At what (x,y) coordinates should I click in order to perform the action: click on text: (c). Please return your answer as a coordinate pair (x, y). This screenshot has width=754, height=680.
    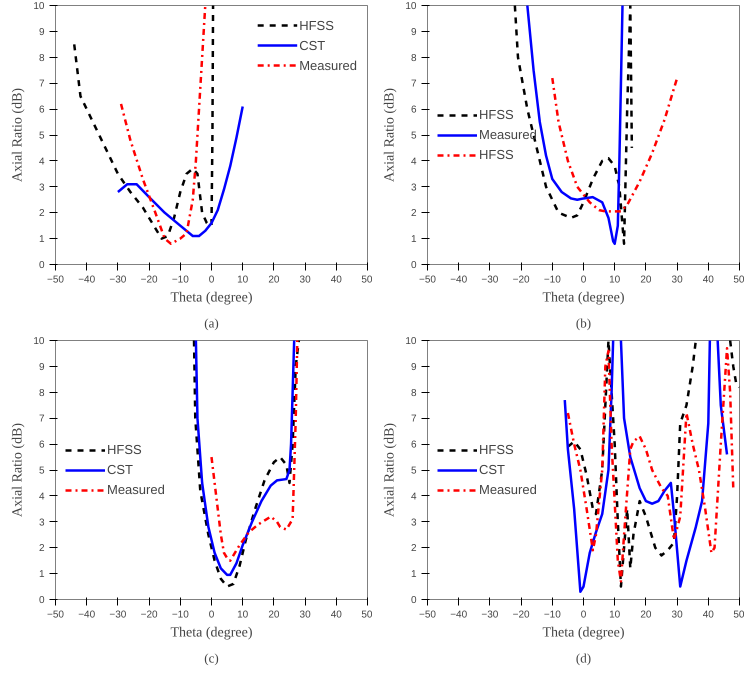
    Looking at the image, I should click on (211, 658).